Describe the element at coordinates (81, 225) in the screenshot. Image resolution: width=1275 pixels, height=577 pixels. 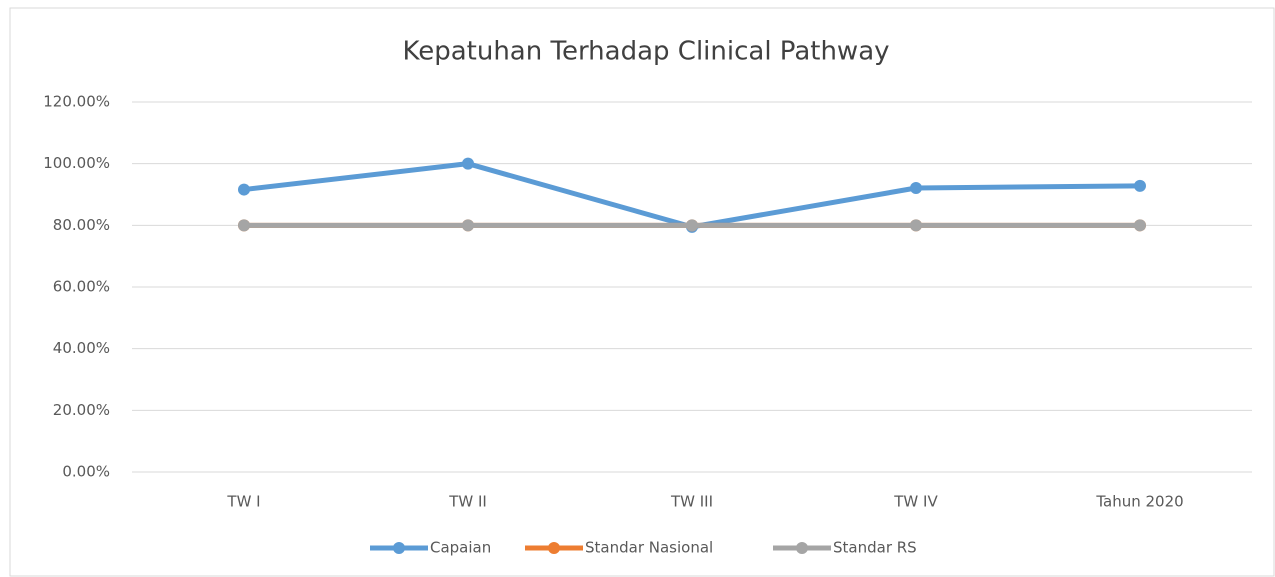
I see `y-tick-label: 80.00%` at that location.